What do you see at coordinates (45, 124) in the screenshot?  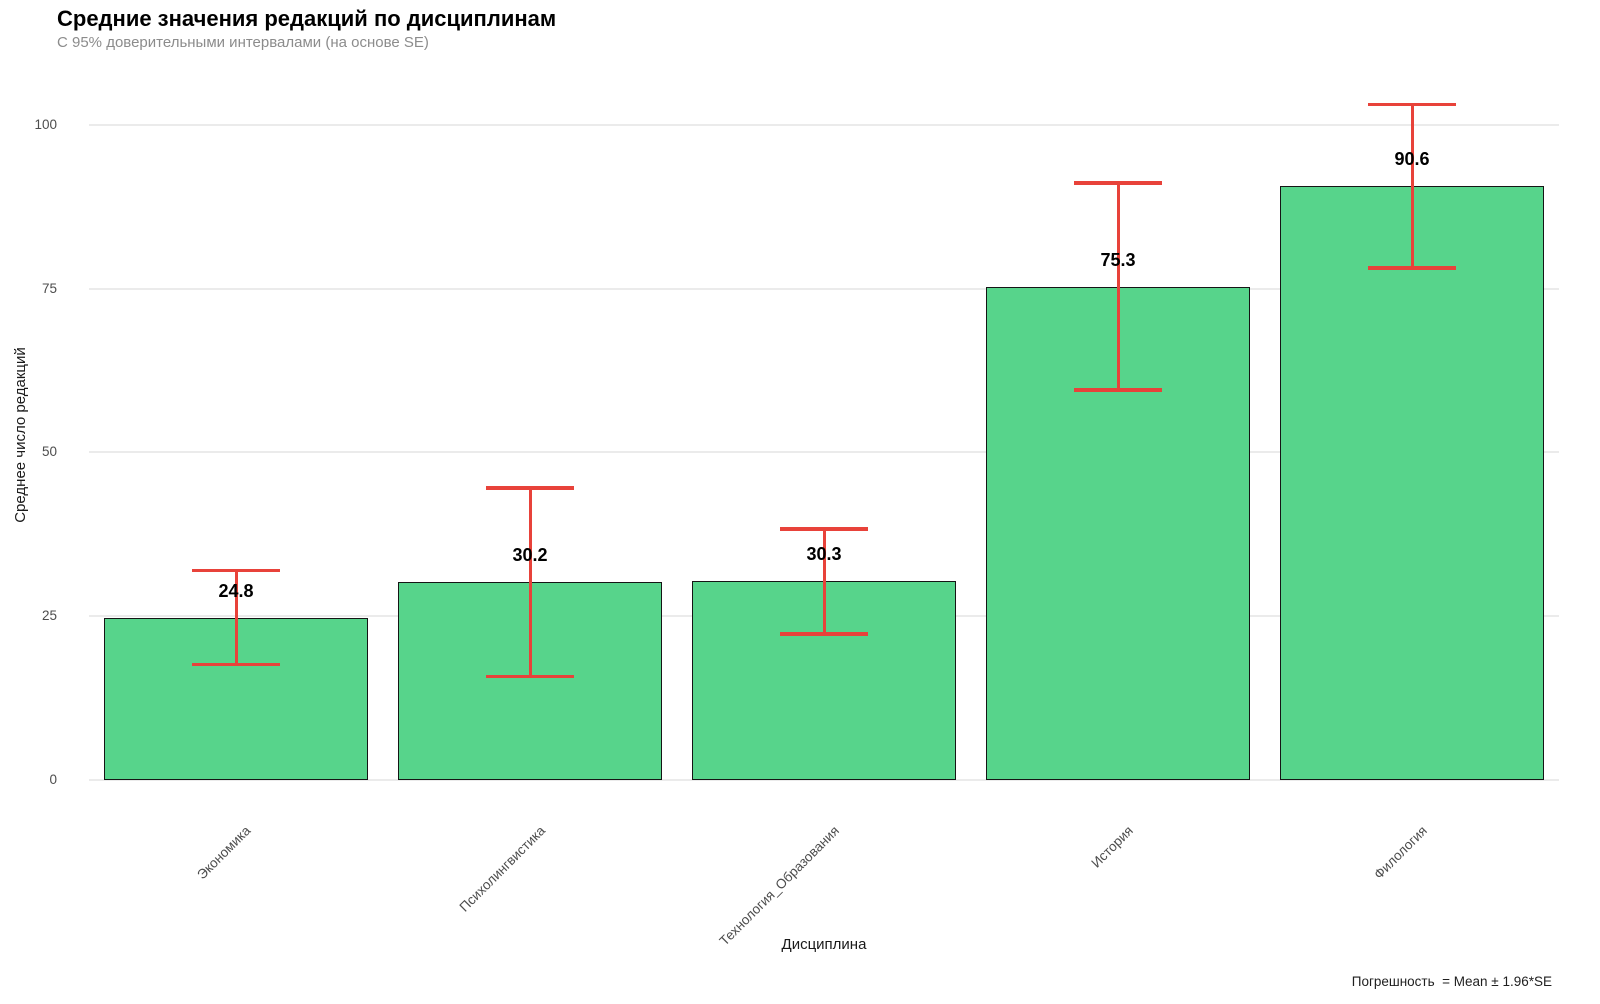 I see `y-tick-label: 100` at bounding box center [45, 124].